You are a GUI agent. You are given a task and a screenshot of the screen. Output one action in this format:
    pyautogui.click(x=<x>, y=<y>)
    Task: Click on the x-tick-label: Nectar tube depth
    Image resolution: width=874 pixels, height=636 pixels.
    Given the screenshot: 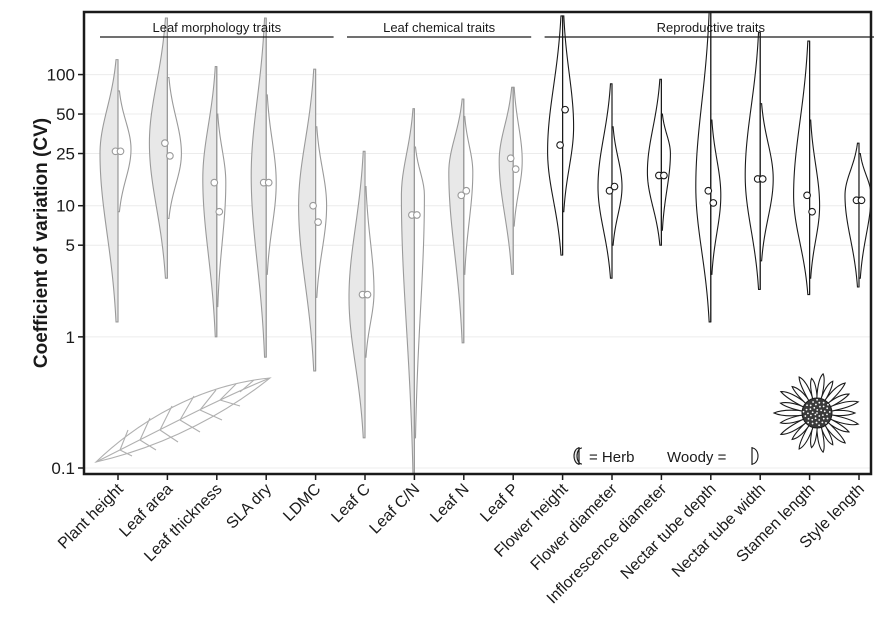 What is the action you would take?
    pyautogui.click(x=669, y=532)
    